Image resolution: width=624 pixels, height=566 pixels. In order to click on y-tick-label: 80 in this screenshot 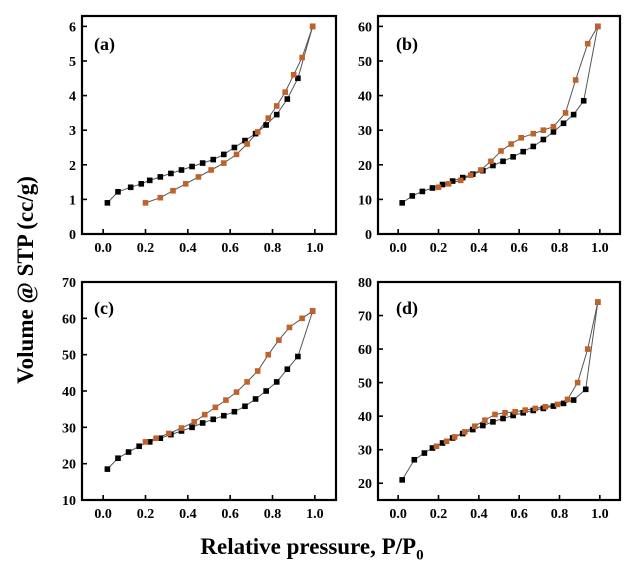, I will do `click(365, 283)`.